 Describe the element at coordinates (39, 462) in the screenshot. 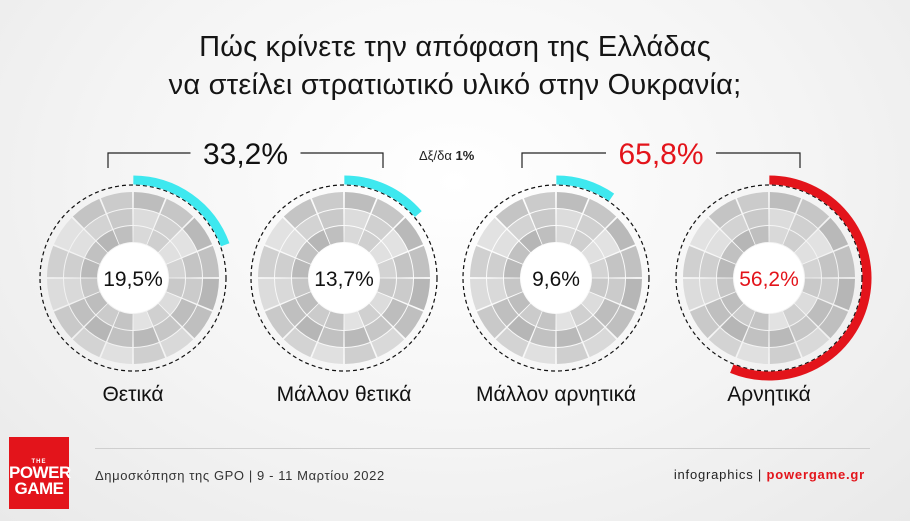

I see `logo-the: THE` at that location.